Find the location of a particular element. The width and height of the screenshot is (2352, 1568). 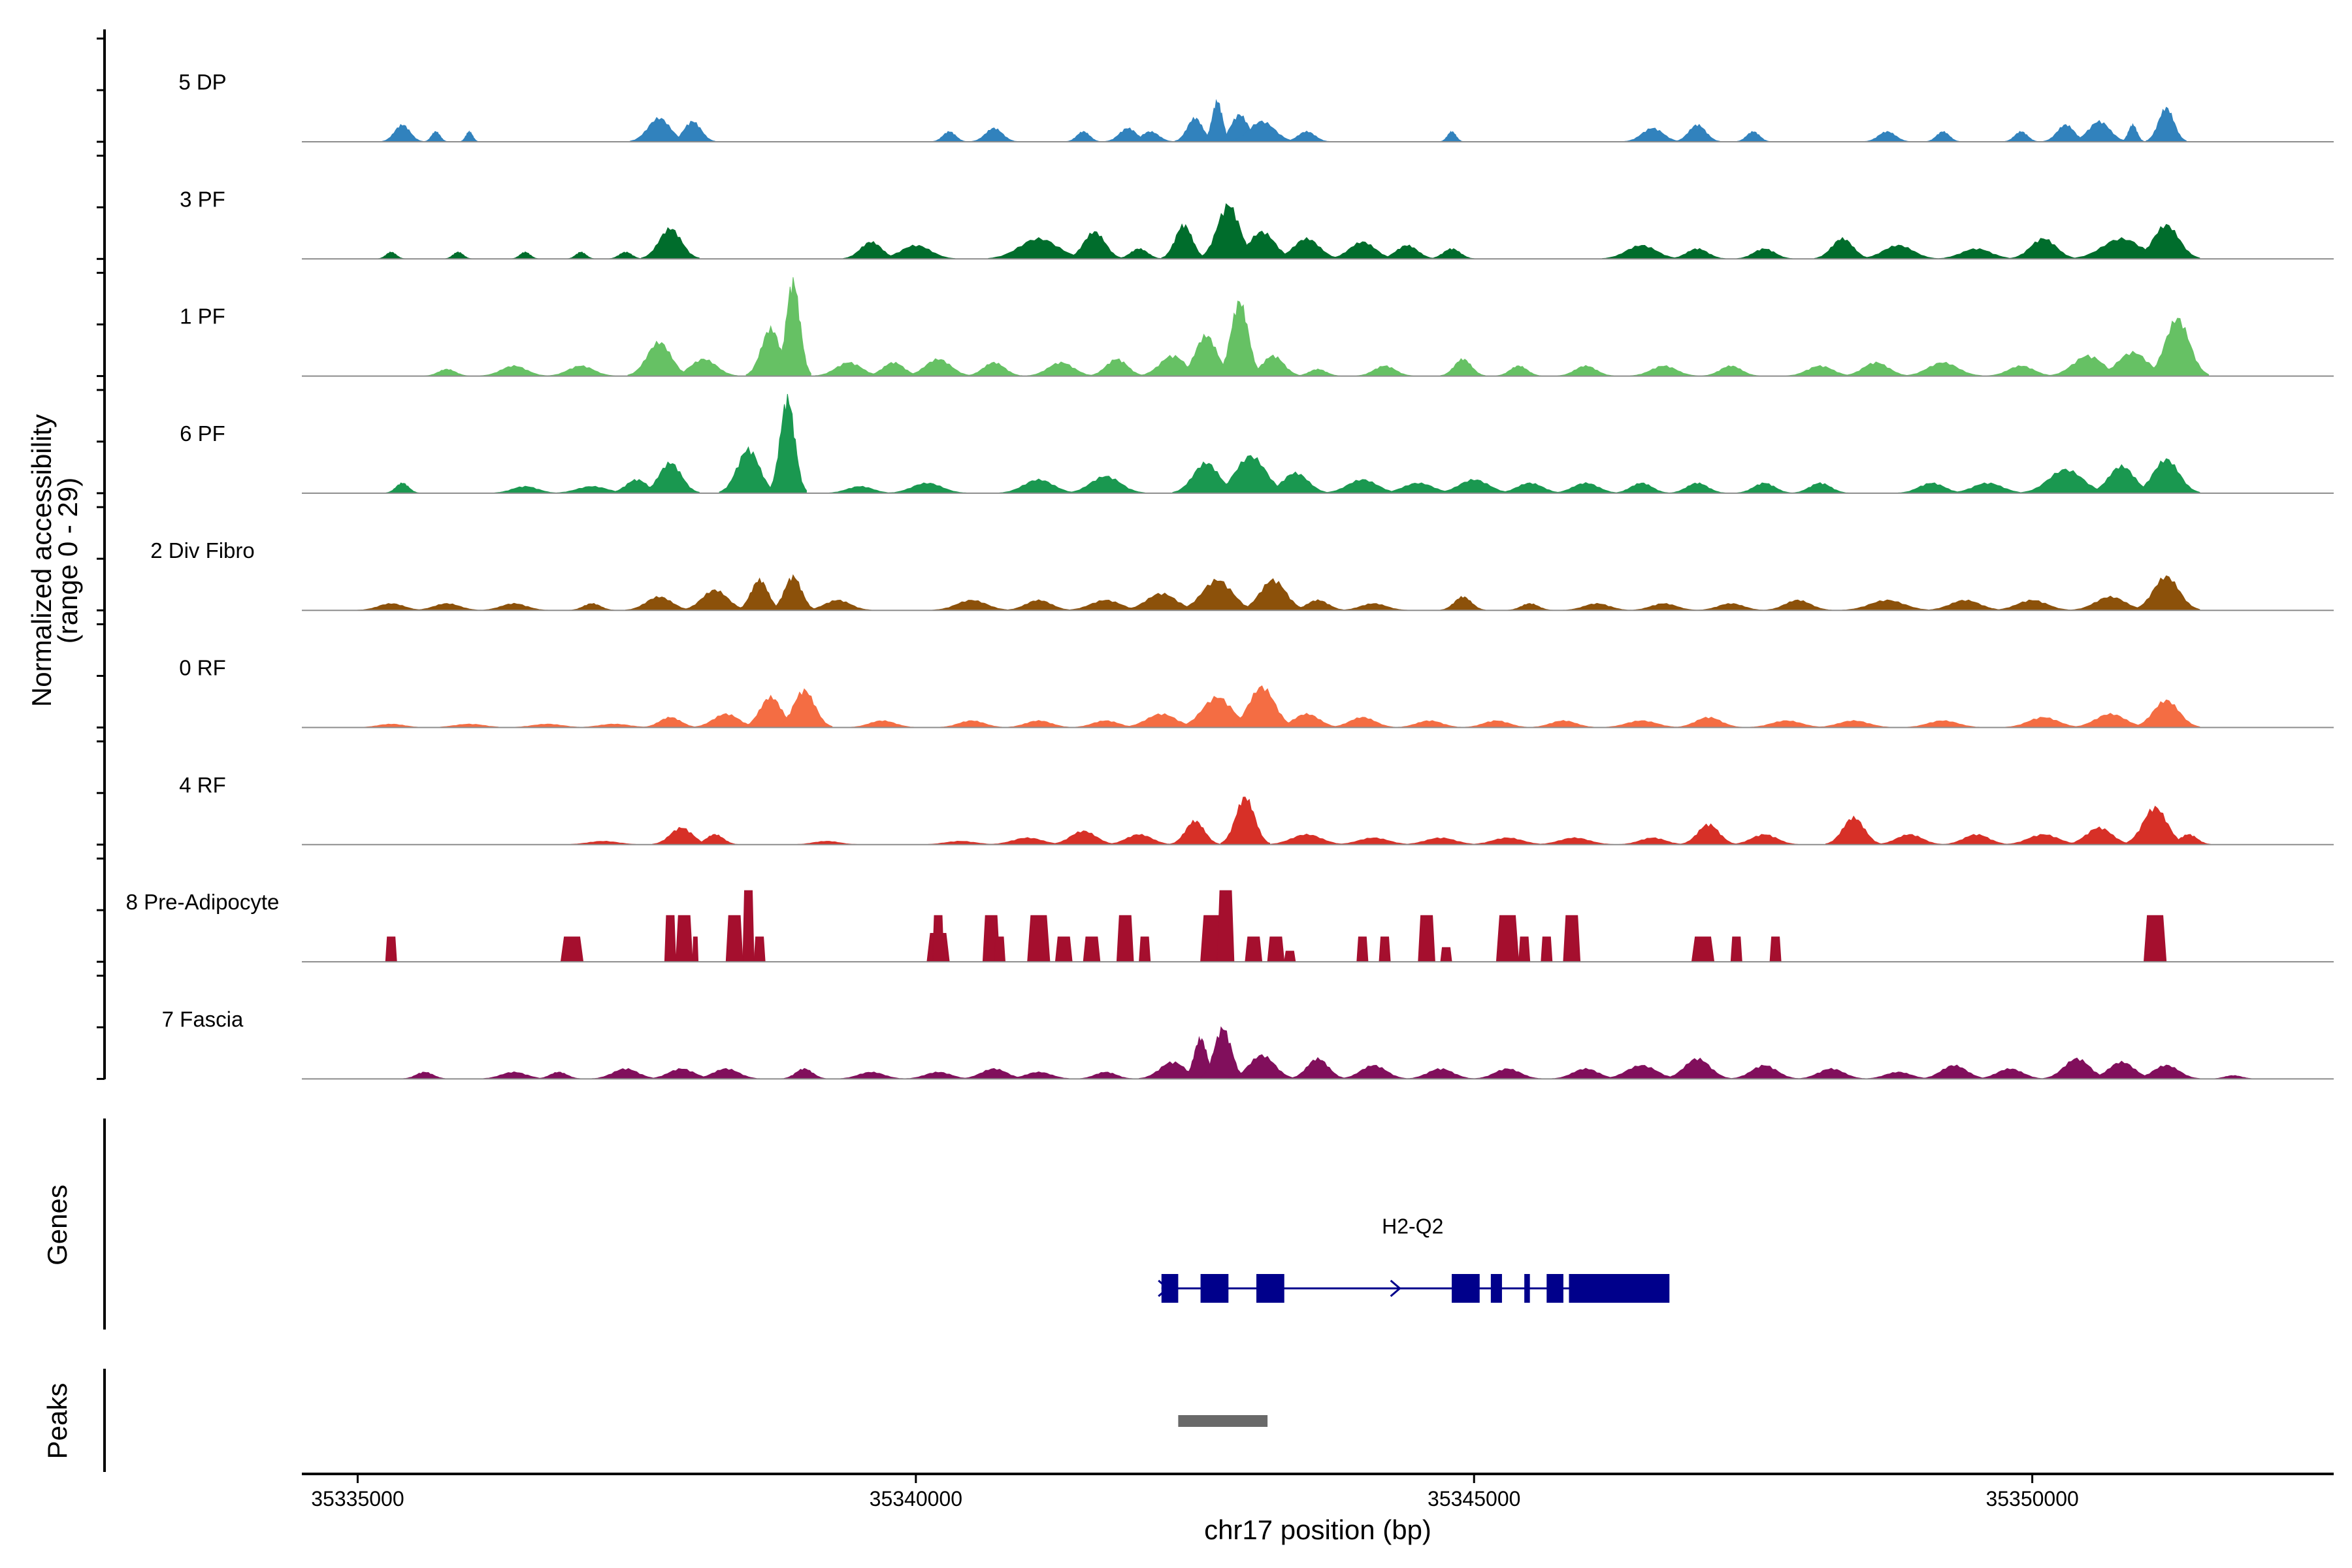

track-label: 2 Div Fibro is located at coordinates (202, 550).